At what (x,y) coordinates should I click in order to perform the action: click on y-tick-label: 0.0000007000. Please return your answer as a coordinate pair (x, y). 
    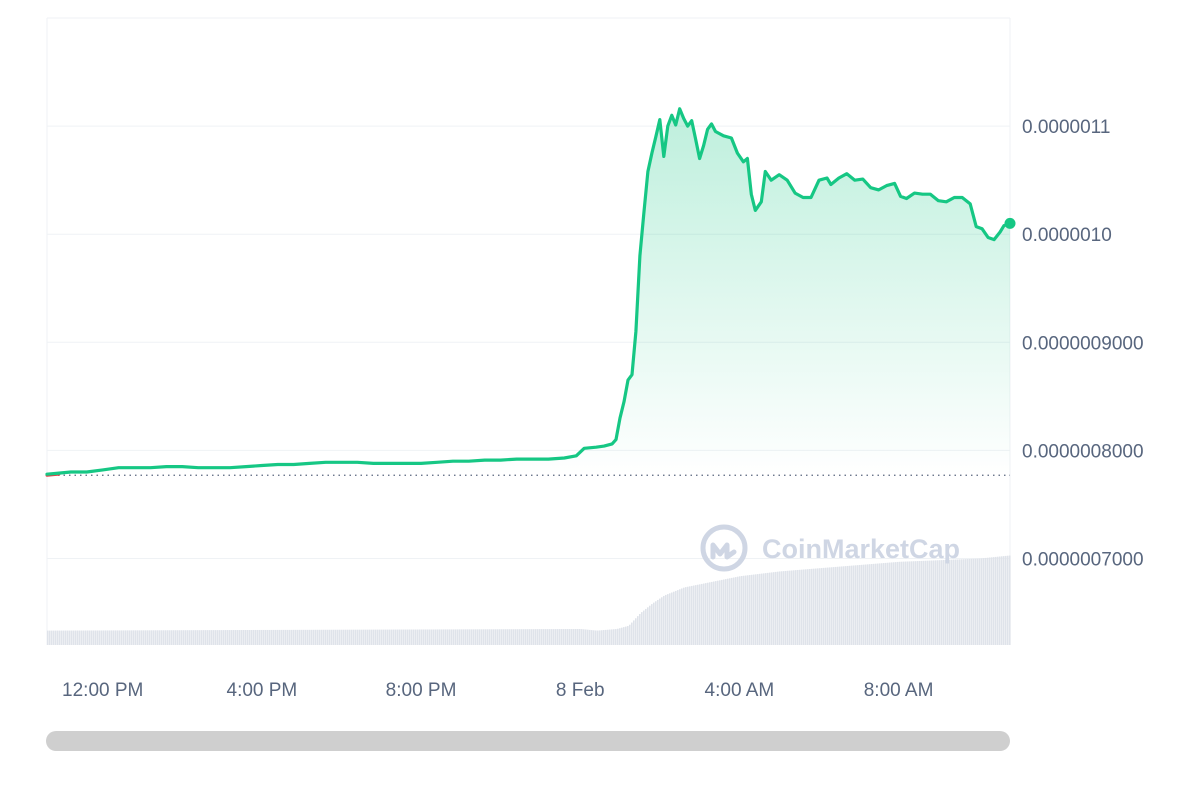
    Looking at the image, I should click on (1083, 560).